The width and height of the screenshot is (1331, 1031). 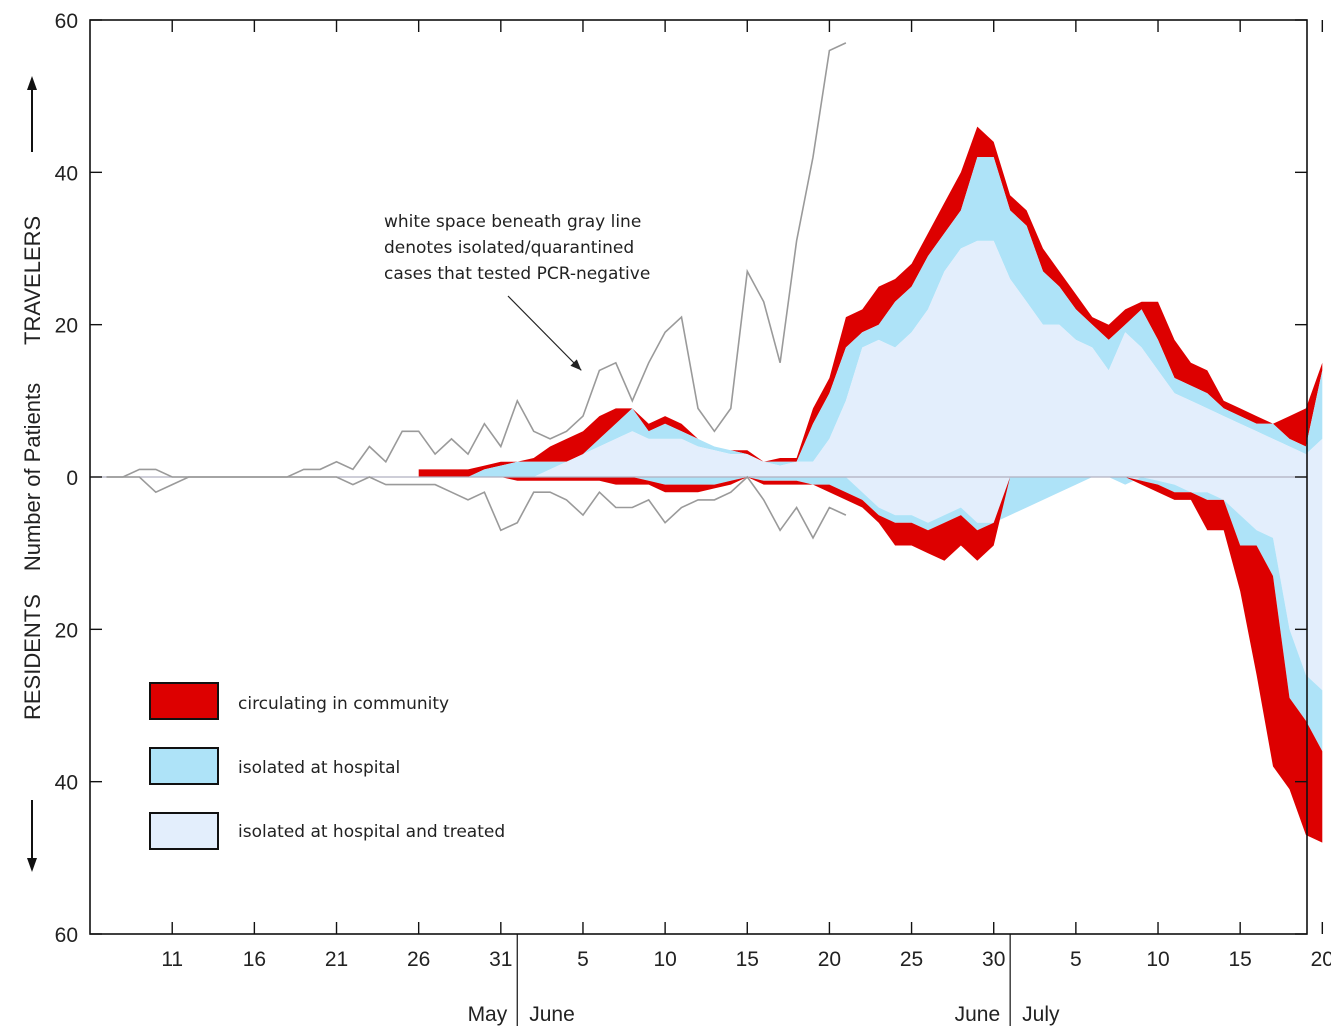 I want to click on legend-swatch-community, so click(x=184, y=701).